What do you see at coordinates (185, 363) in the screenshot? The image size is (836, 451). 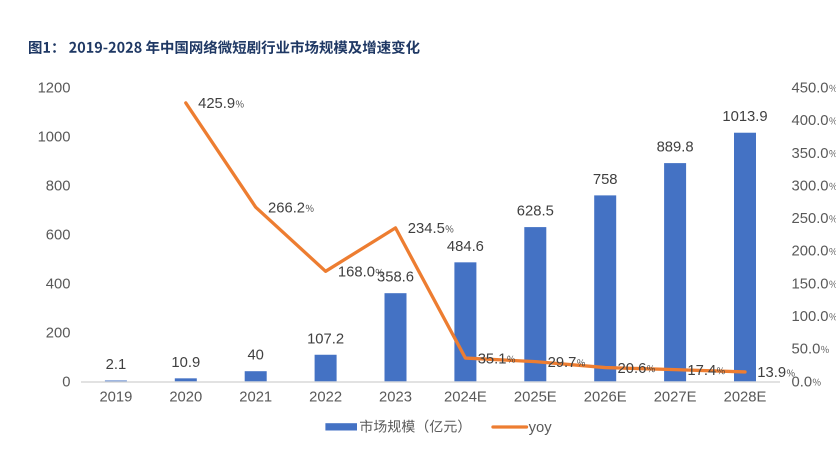 I see `svg-text: 10.9` at bounding box center [185, 363].